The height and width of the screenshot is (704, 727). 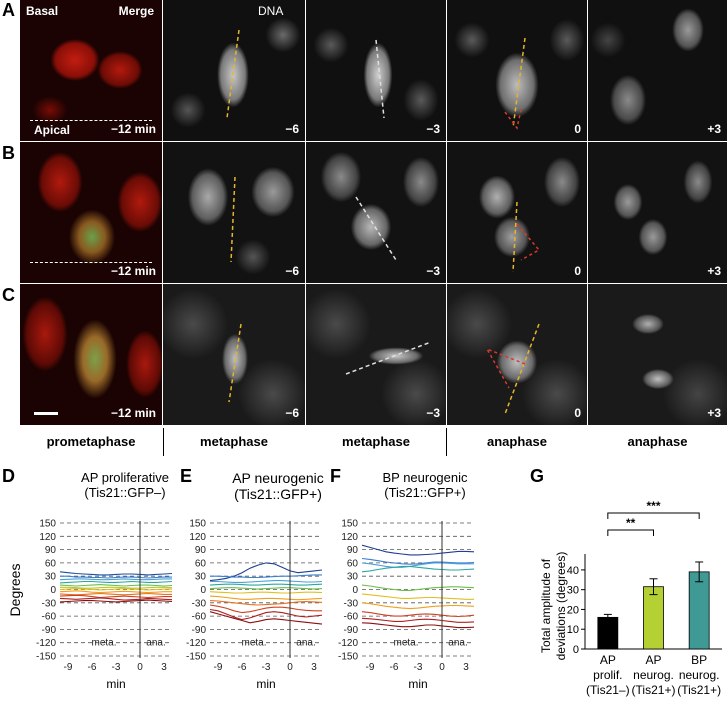 What do you see at coordinates (573, 610) in the screenshot?
I see `y-tick-label: 20` at bounding box center [573, 610].